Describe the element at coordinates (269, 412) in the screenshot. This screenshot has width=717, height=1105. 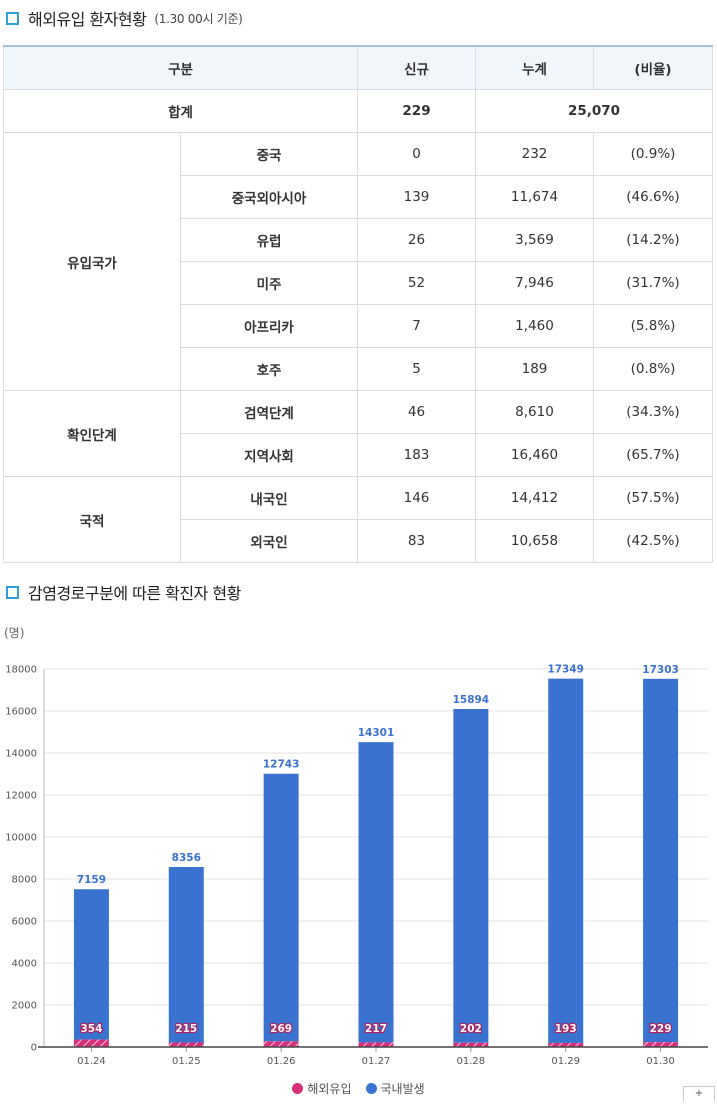
I see `row-category: 검역단계` at that location.